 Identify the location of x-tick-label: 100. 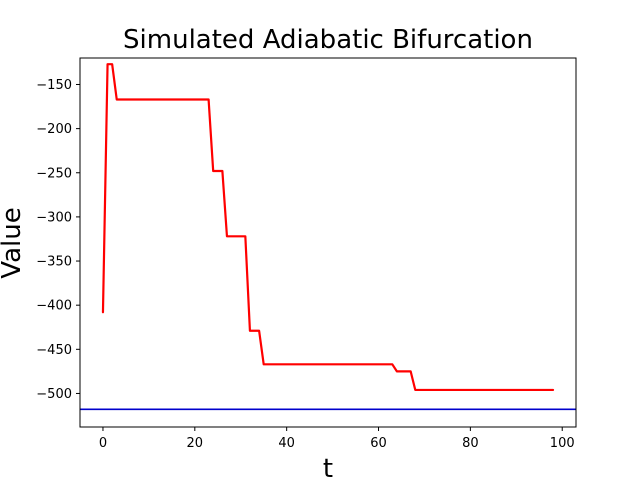
(562, 443).